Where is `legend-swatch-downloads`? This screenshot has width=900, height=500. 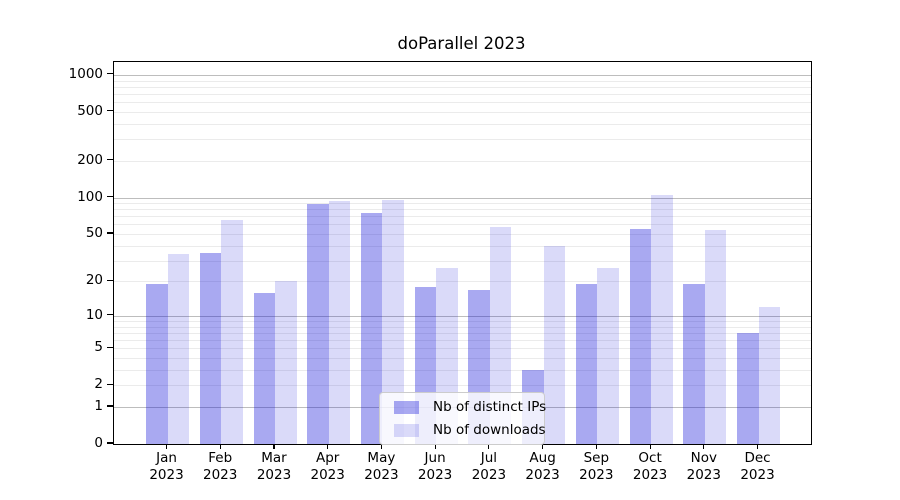
legend-swatch-downloads is located at coordinates (406, 430).